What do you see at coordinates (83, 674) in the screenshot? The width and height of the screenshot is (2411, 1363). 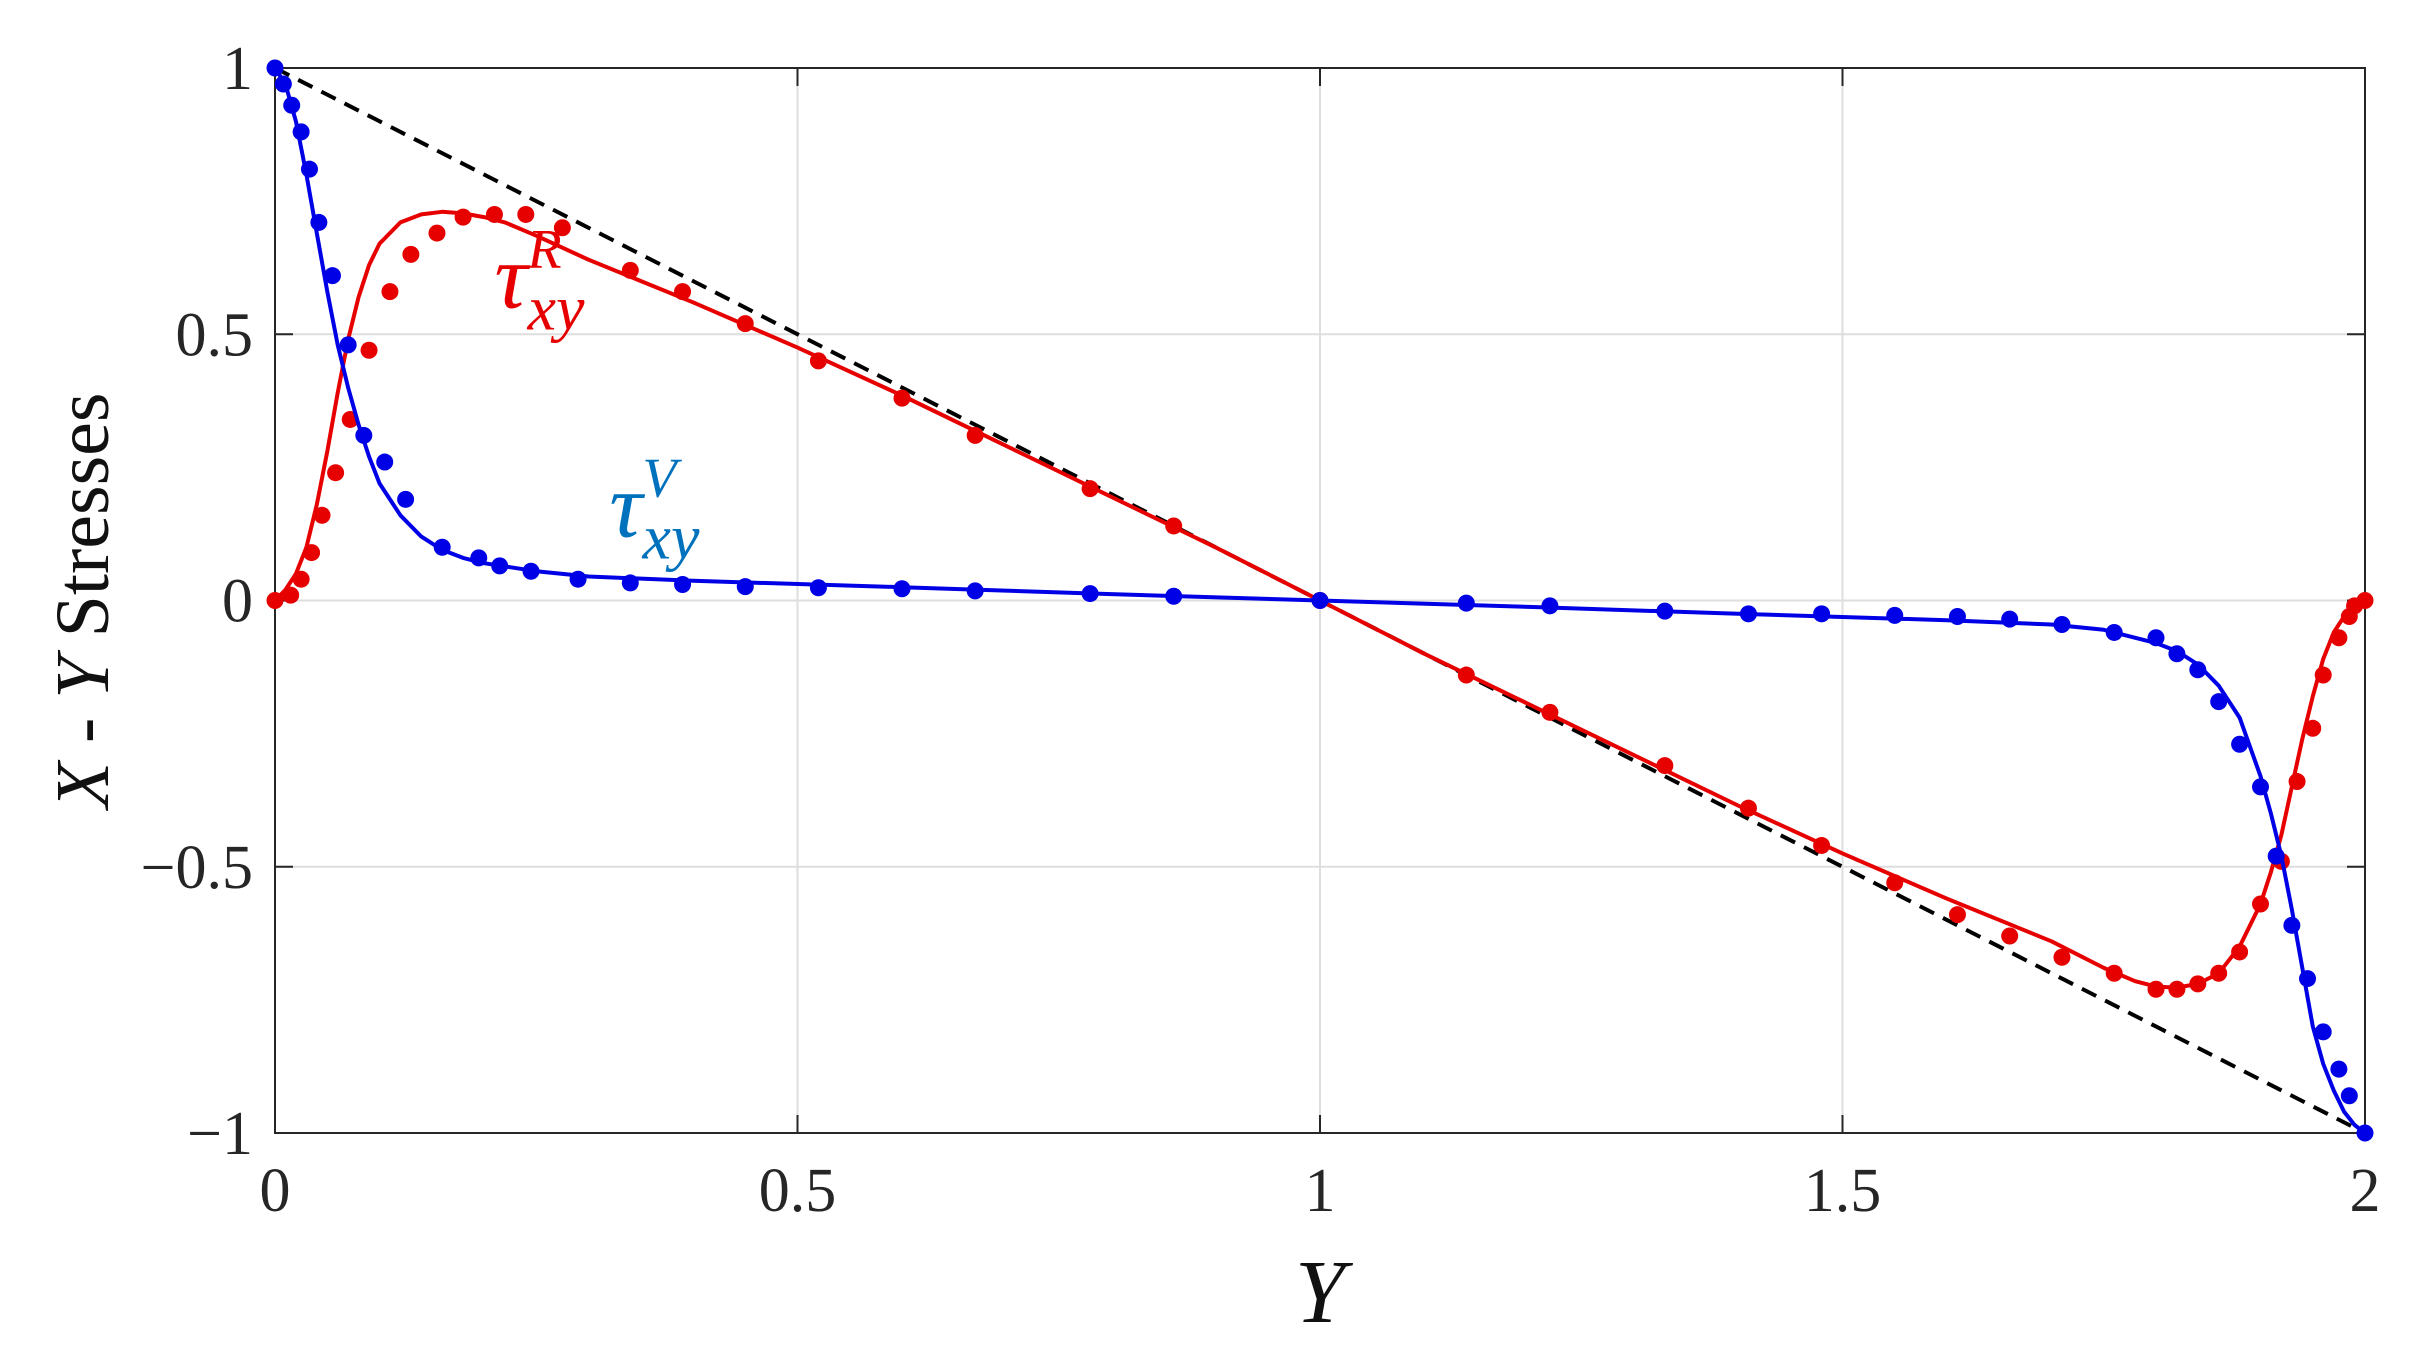 I see `y-axis-title-part3: Y` at bounding box center [83, 674].